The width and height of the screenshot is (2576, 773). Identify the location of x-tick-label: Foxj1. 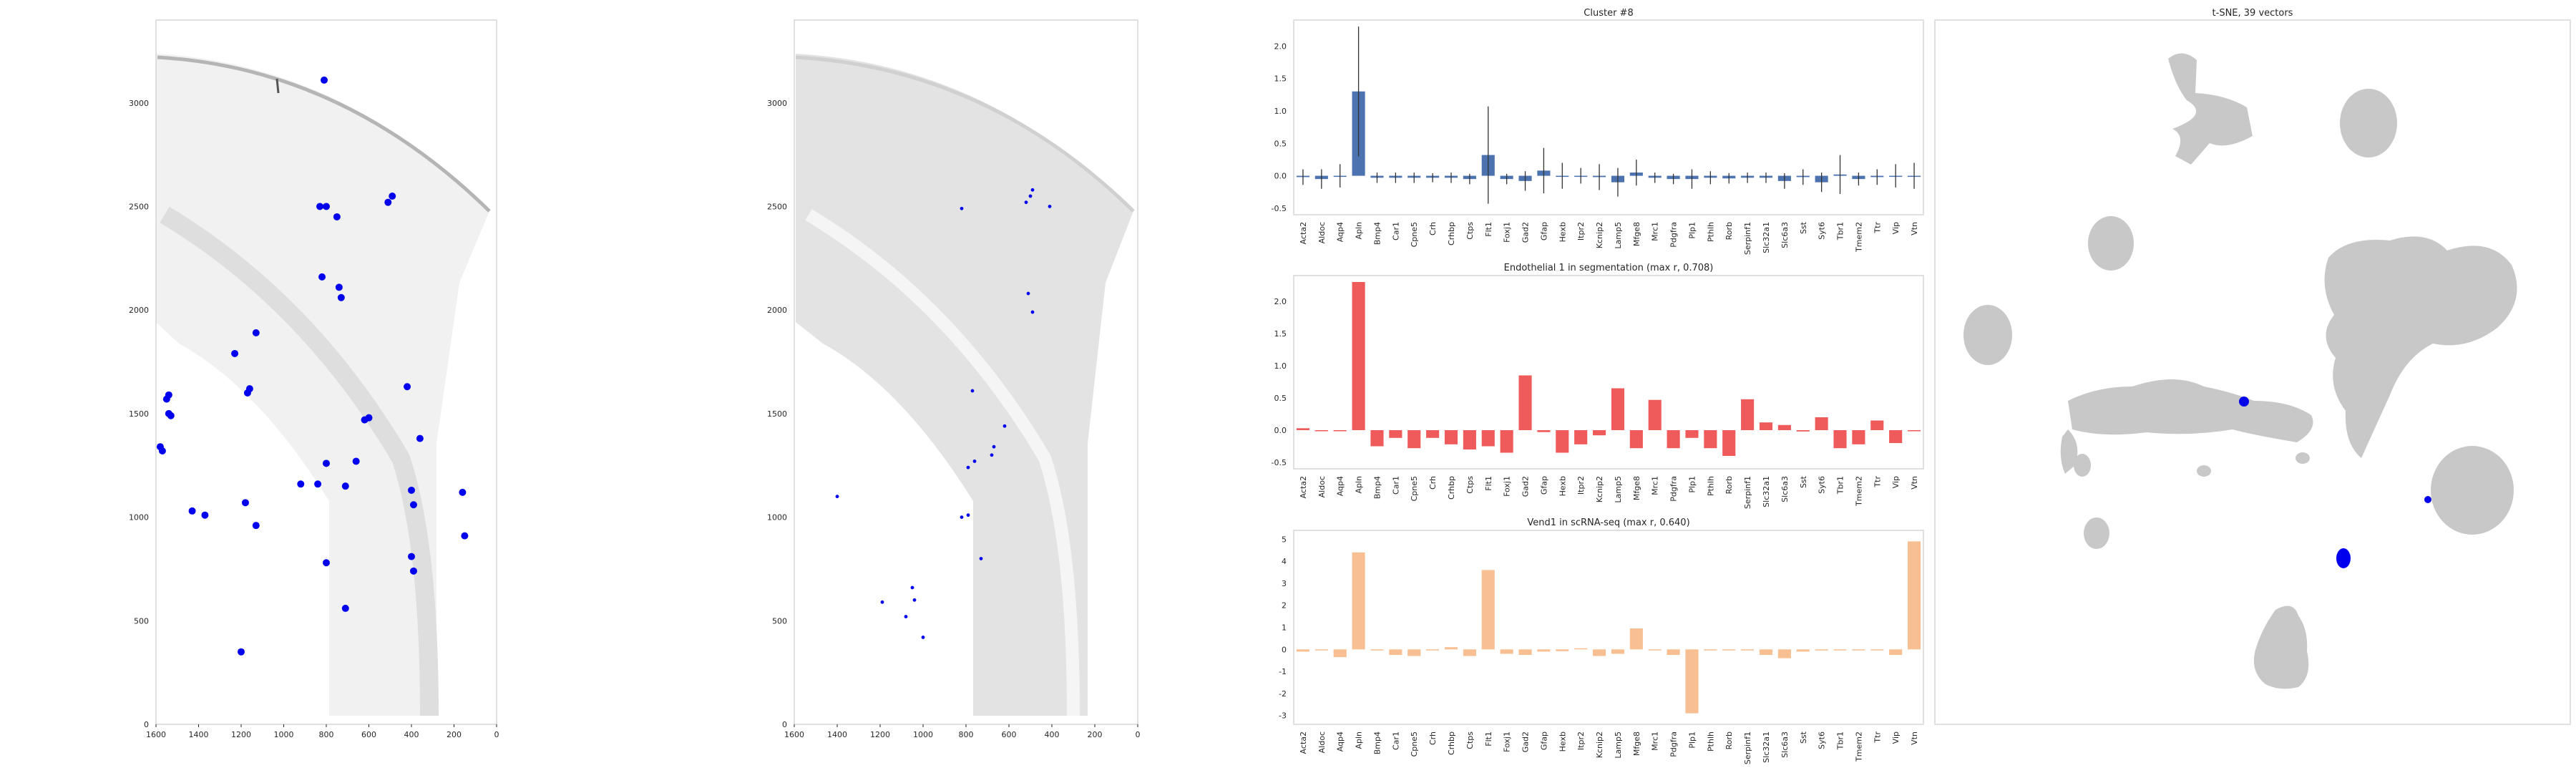
(1507, 742).